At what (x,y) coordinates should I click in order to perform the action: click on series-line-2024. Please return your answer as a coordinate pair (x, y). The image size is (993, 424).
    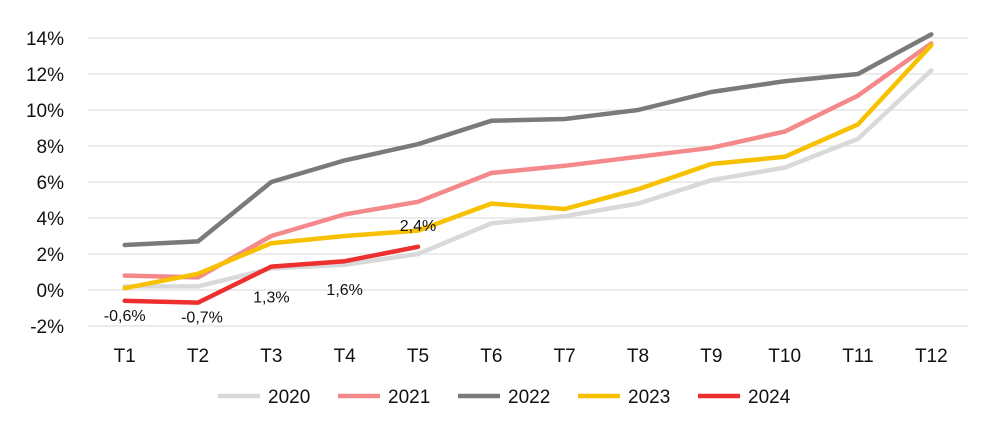
    Looking at the image, I should click on (271, 274).